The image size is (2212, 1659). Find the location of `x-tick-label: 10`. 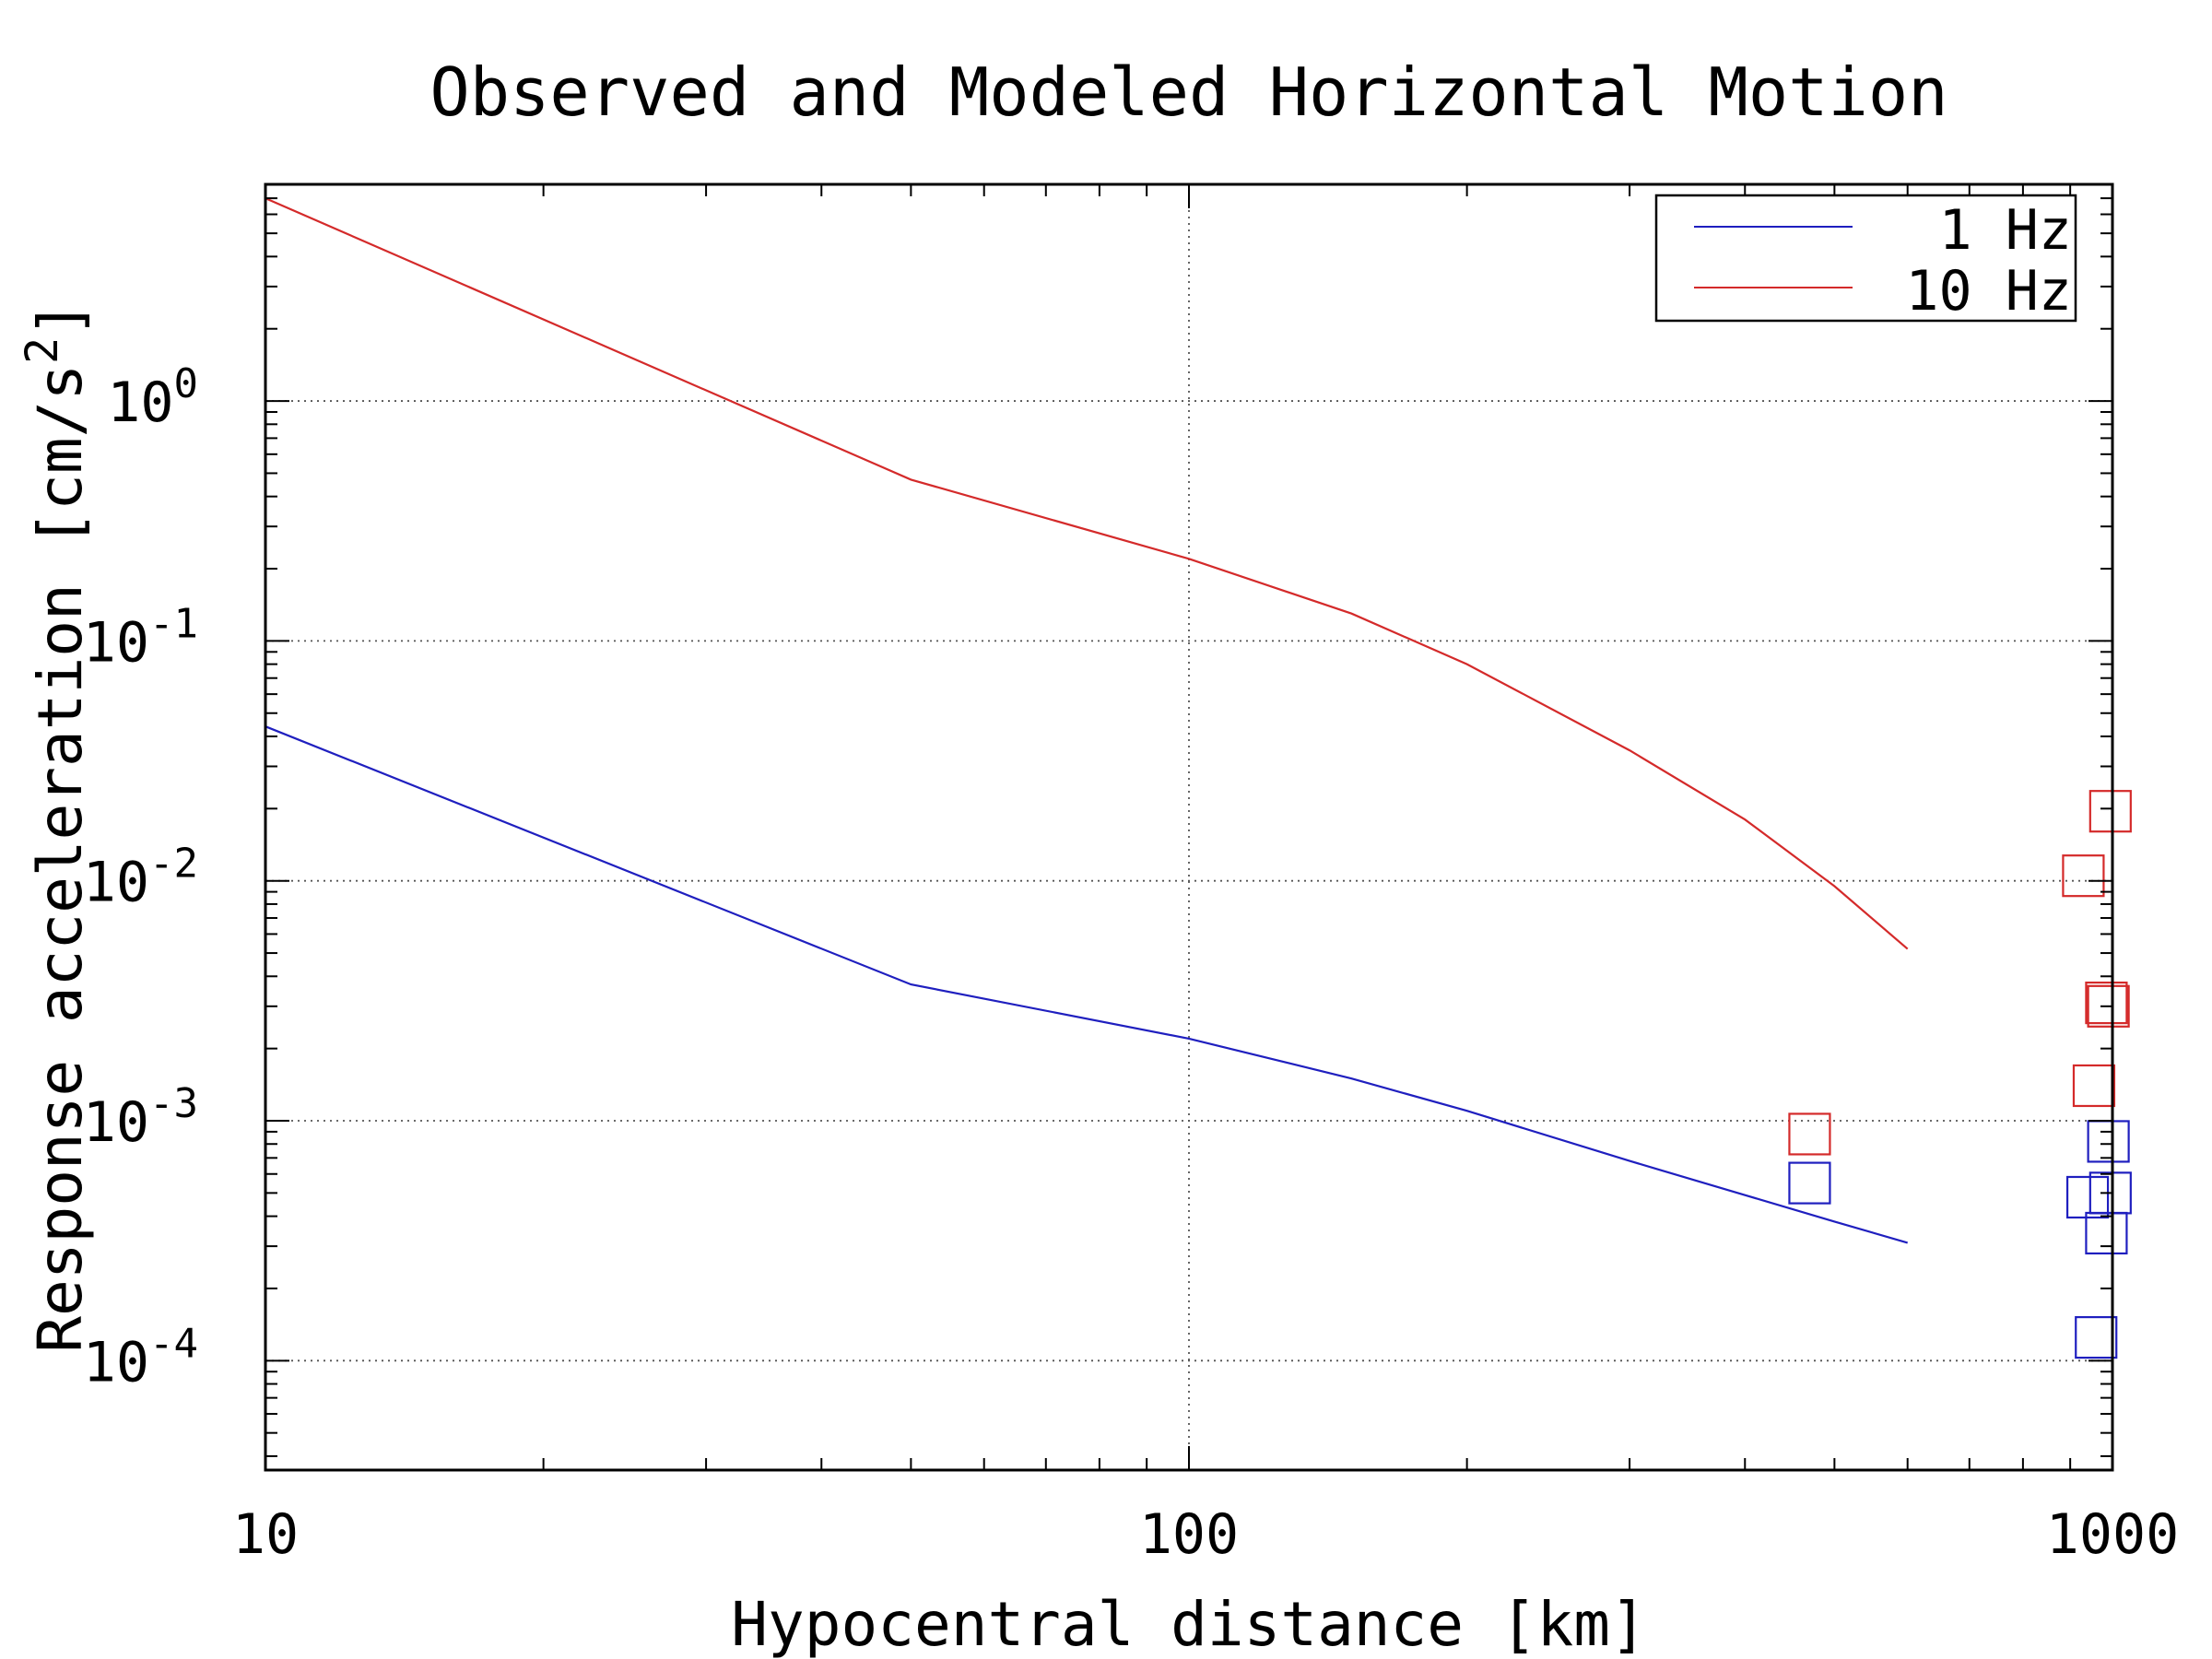

x-tick-label: 10 is located at coordinates (265, 1534).